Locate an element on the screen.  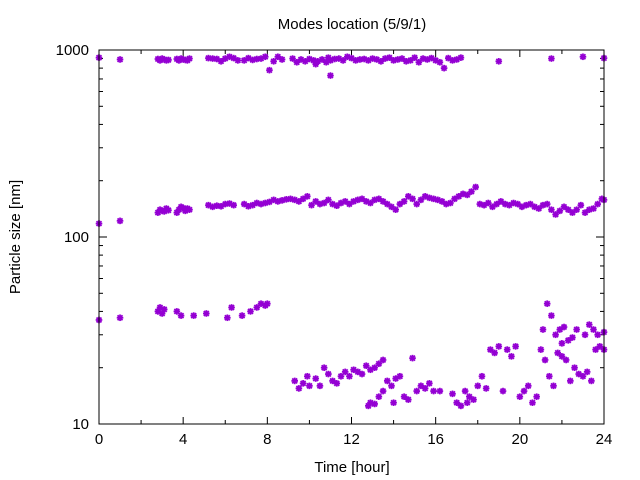
y-tick-label: 10 is located at coordinates (80, 424).